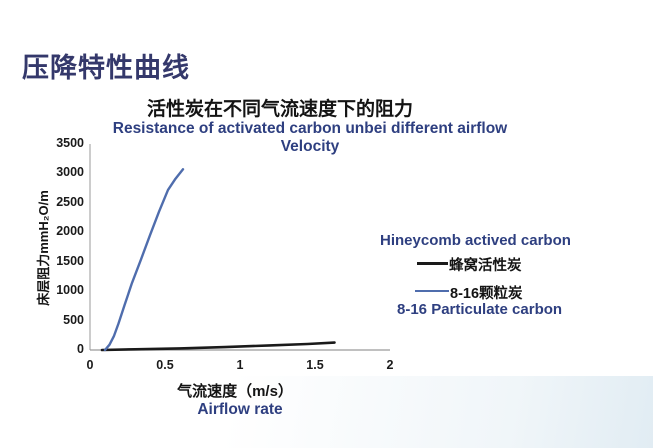 The width and height of the screenshot is (653, 448). Describe the element at coordinates (70, 143) in the screenshot. I see `y-tick-label: 3500` at that location.